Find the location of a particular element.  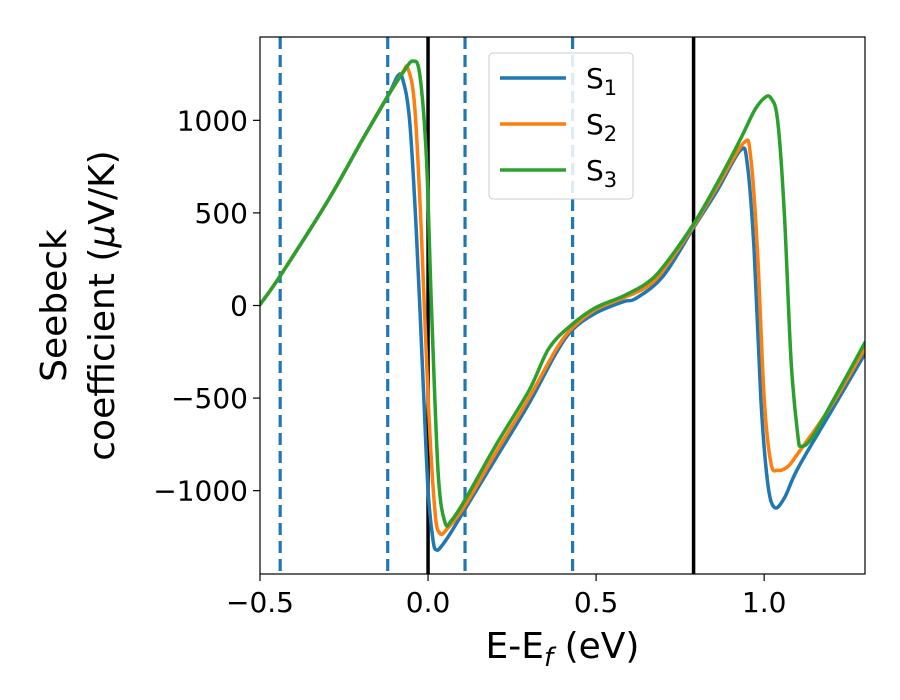

x-tick-label: 0.0 is located at coordinates (428, 602).